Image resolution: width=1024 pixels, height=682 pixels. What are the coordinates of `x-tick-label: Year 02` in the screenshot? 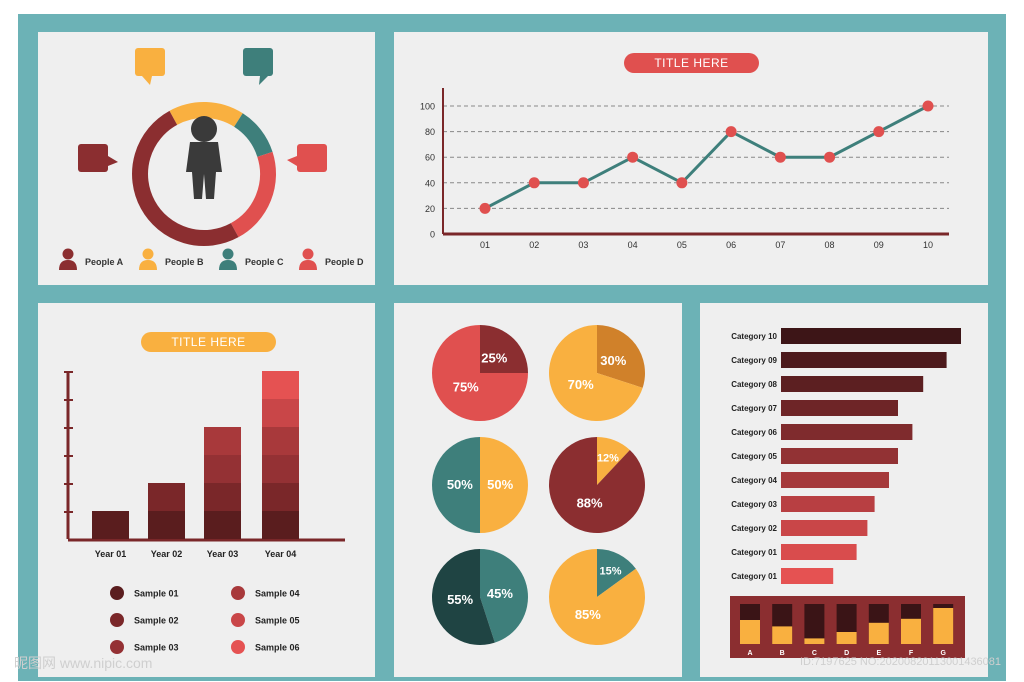 It's located at (167, 554).